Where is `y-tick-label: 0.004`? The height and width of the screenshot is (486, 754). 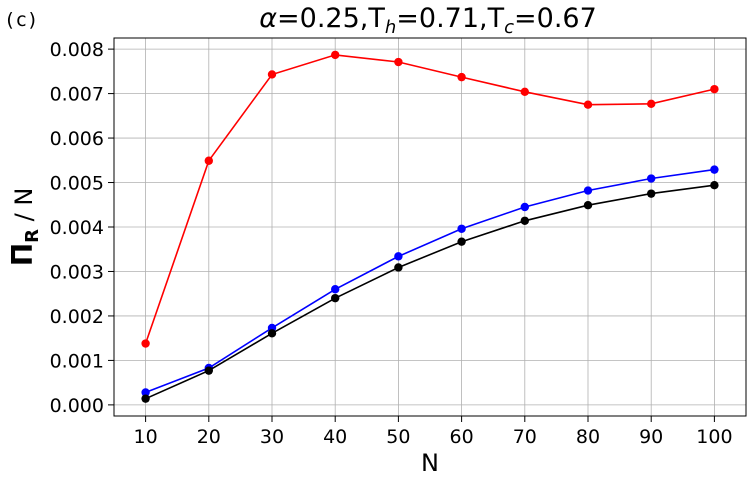
y-tick-label: 0.004 is located at coordinates (77, 228).